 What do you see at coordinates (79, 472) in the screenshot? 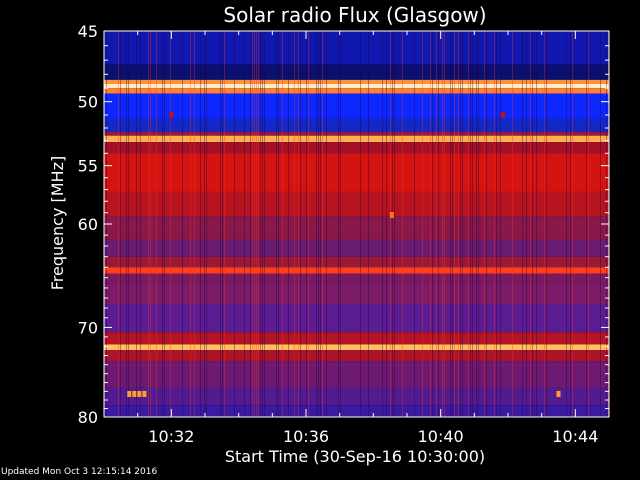
I see `updated-timestamp: Updated Mon Oct 3 12:15:14 2016` at bounding box center [79, 472].